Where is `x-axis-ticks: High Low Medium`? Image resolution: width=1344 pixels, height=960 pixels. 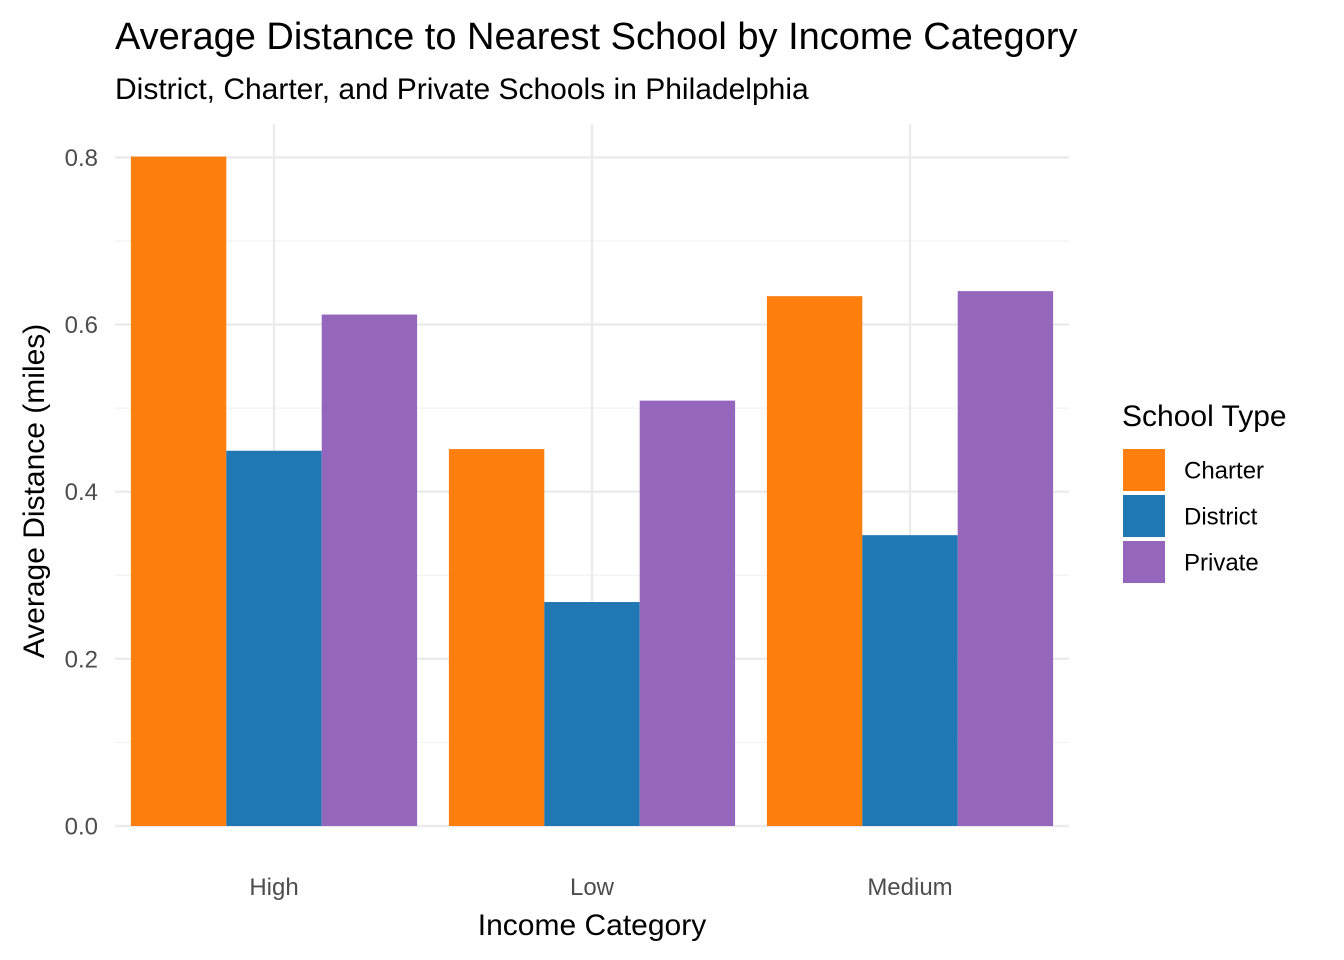
x-axis-ticks: High Low Medium is located at coordinates (600, 887).